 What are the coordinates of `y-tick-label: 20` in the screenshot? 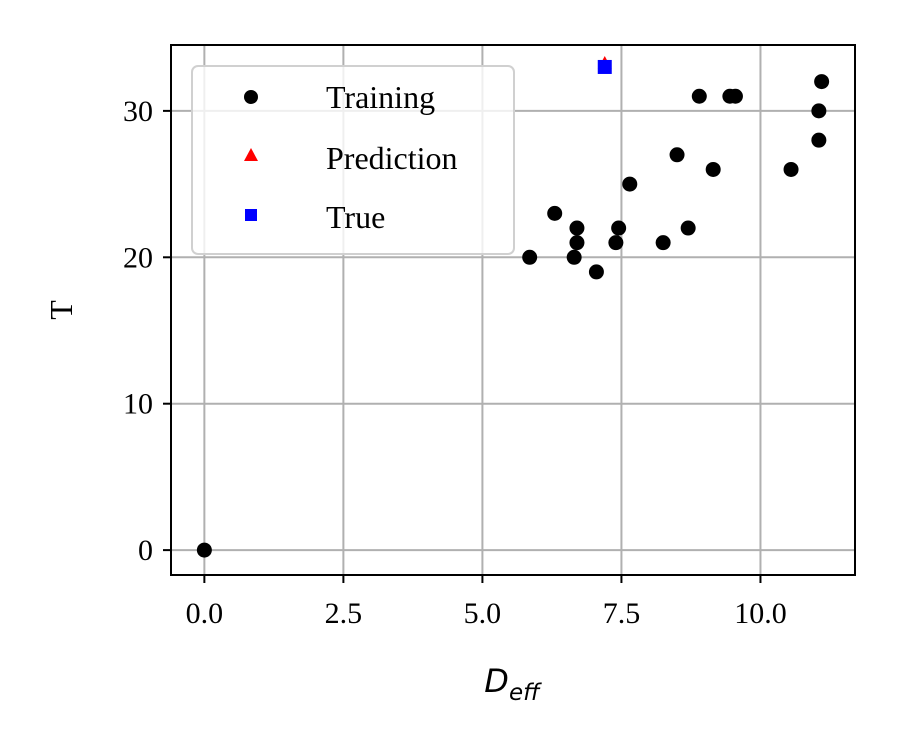 It's located at (138, 257).